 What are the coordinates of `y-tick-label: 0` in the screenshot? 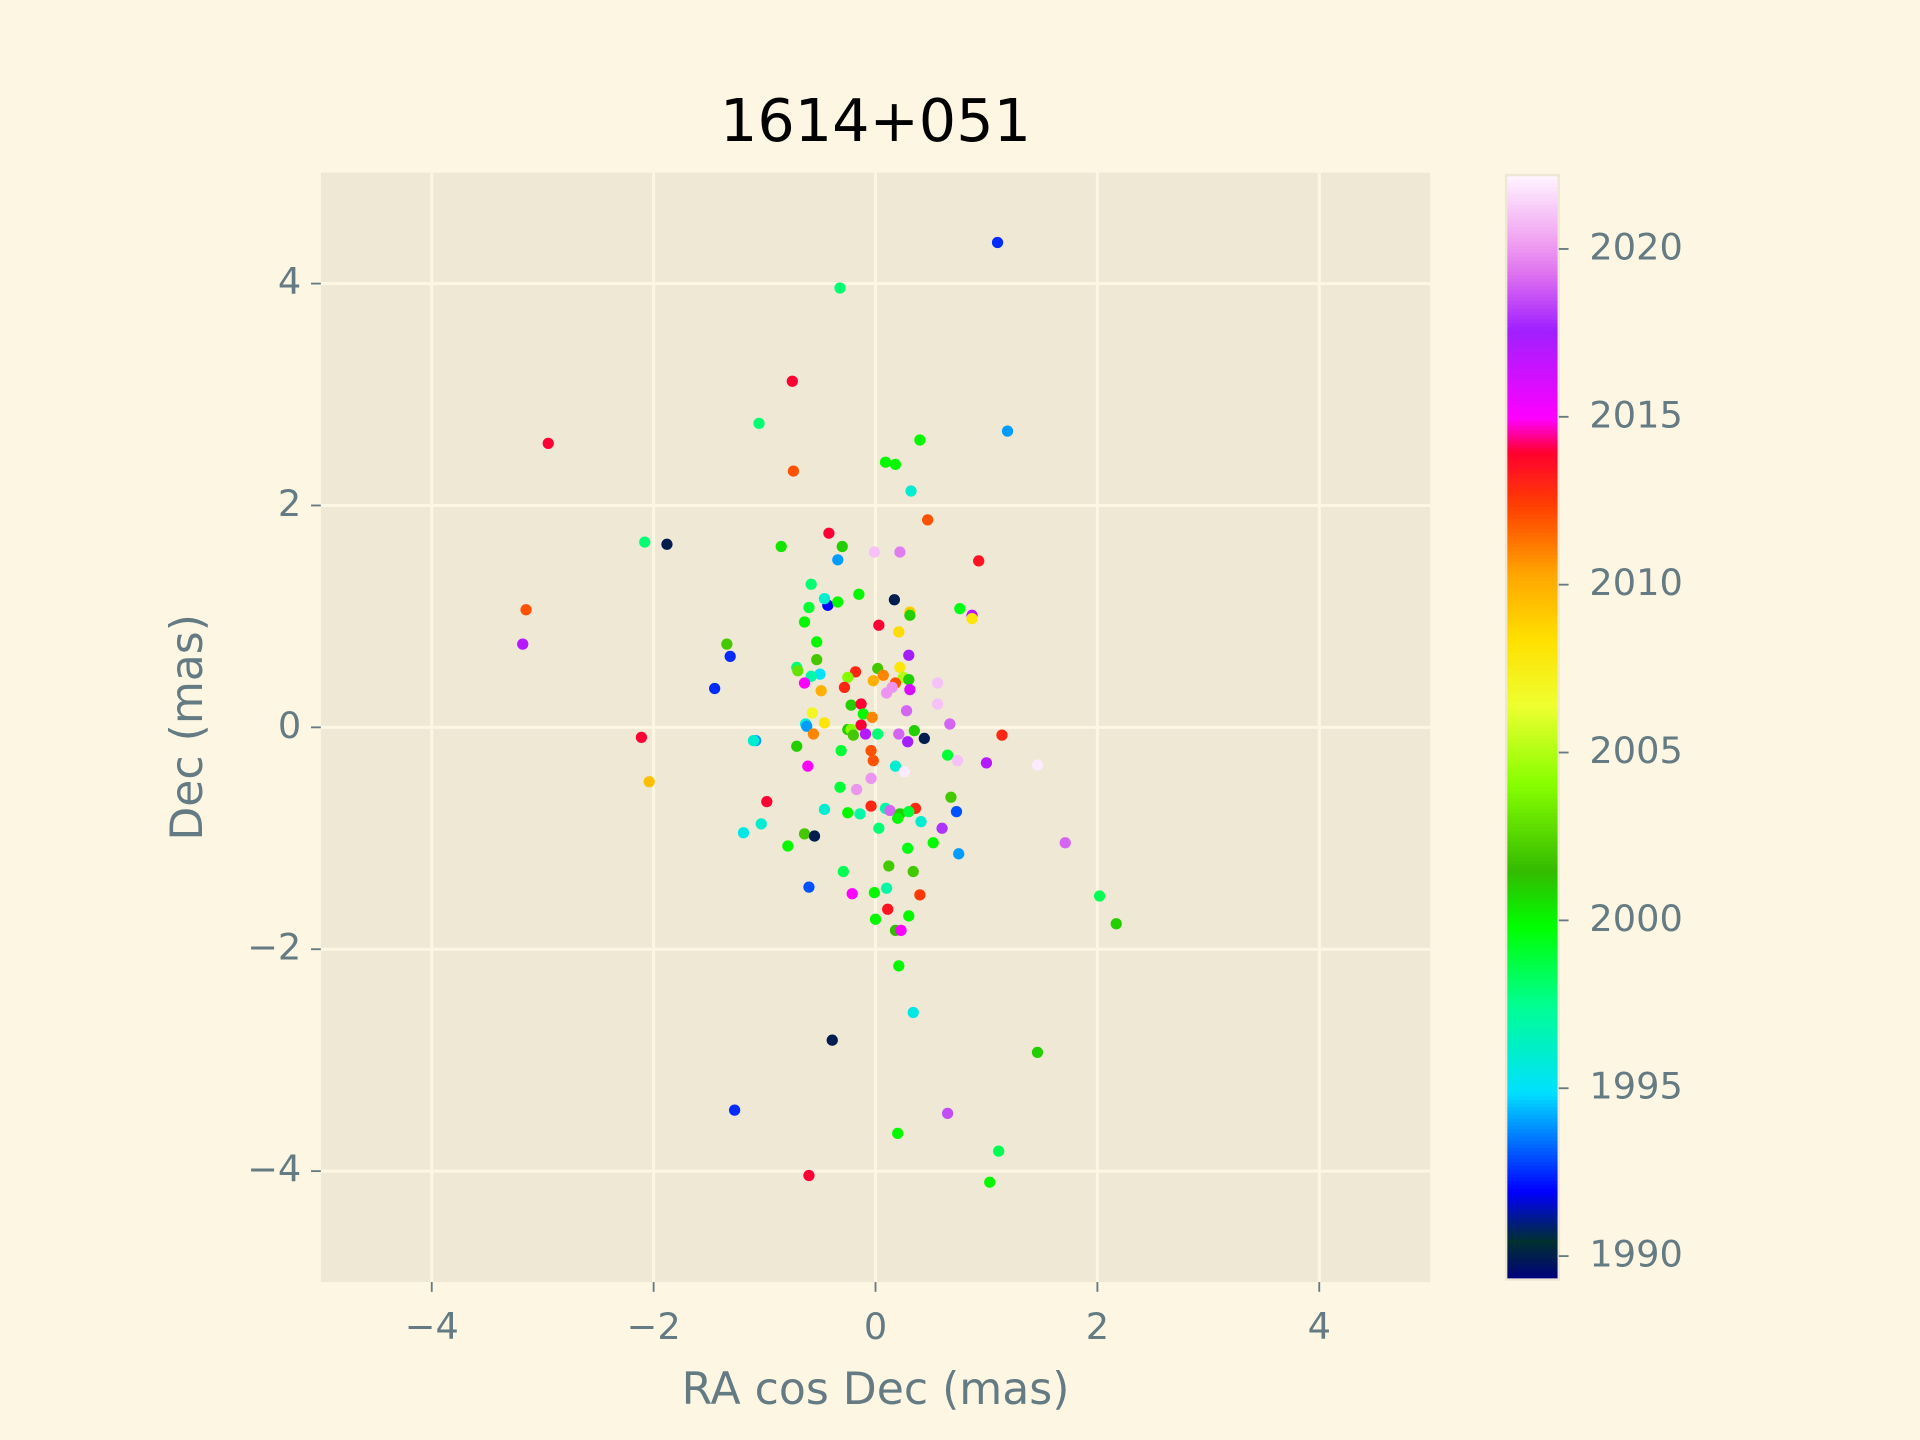 It's located at (289, 725).